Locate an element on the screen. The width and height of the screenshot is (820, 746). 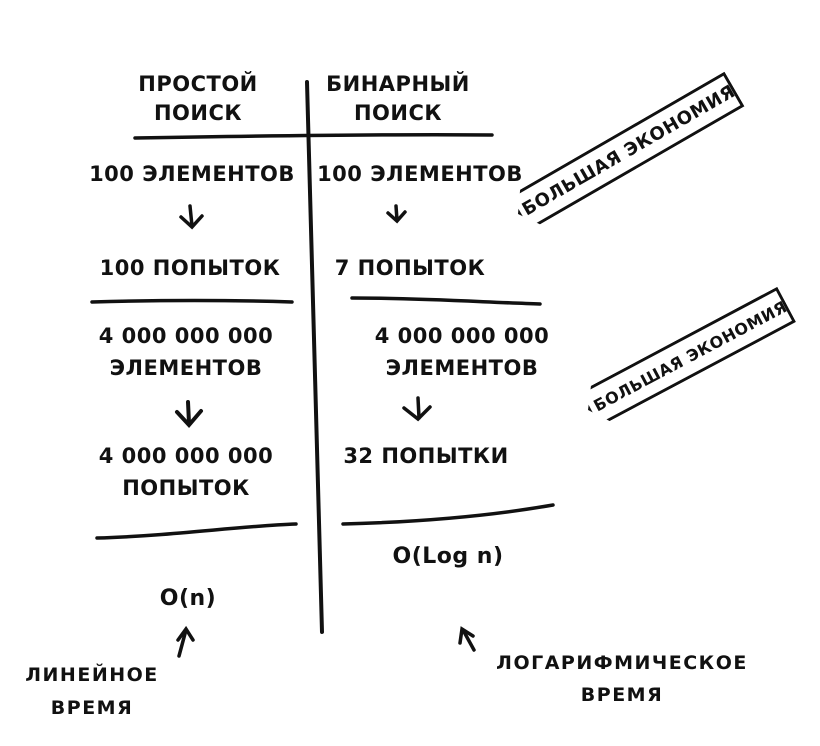
left-row1-elements: 100 ЭЛЕМЕНТОВ is located at coordinates (192, 174).